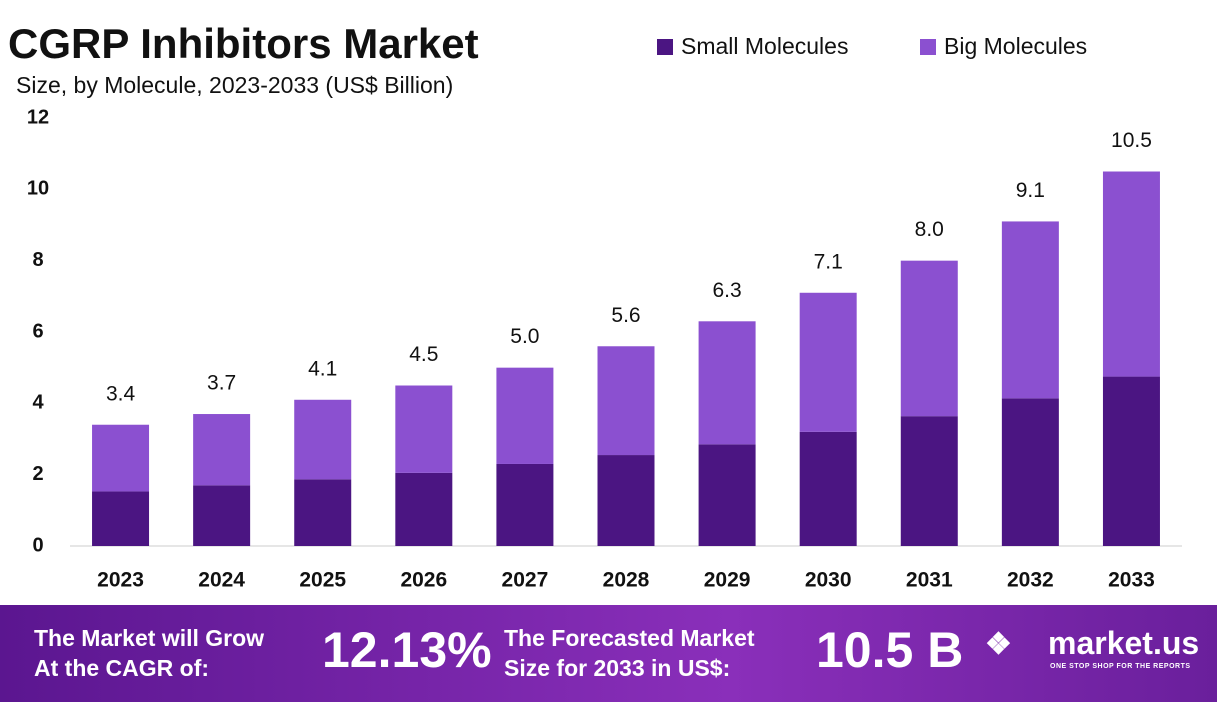  What do you see at coordinates (625, 315) in the screenshot?
I see `total-label: 5.6` at bounding box center [625, 315].